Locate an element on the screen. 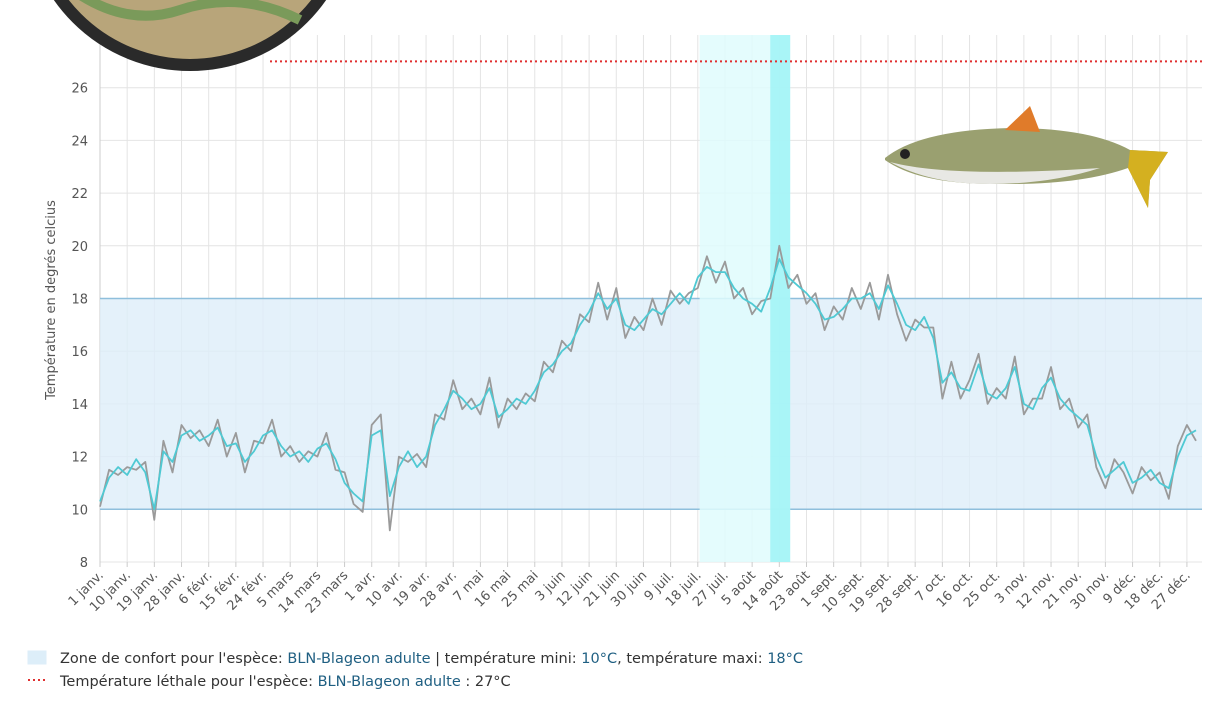 The height and width of the screenshot is (713, 1208). highlight-period is located at coordinates (780, 298).